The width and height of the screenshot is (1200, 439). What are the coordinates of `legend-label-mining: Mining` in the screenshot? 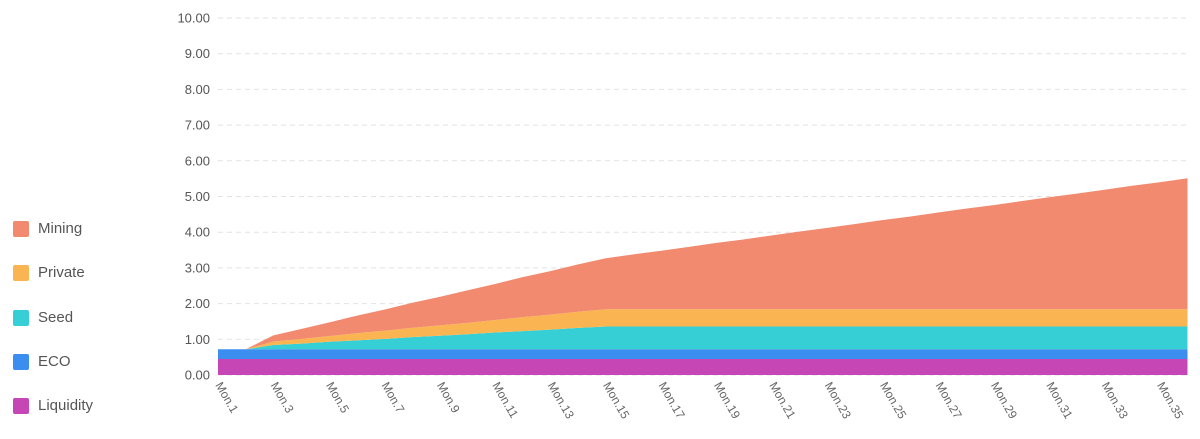 It's located at (60, 228).